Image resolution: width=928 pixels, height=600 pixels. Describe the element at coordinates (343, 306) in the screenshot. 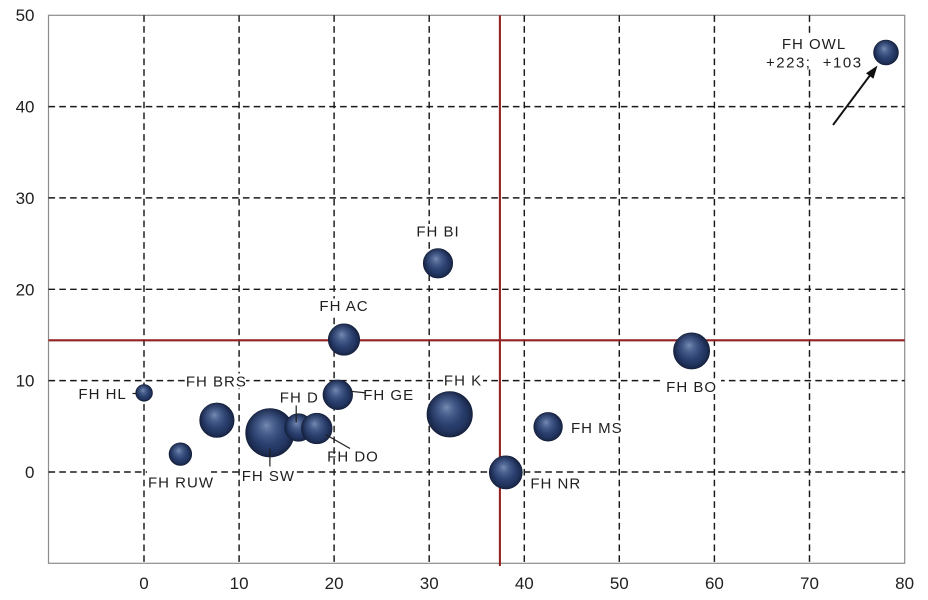

I see `svg-text: FH AC` at that location.